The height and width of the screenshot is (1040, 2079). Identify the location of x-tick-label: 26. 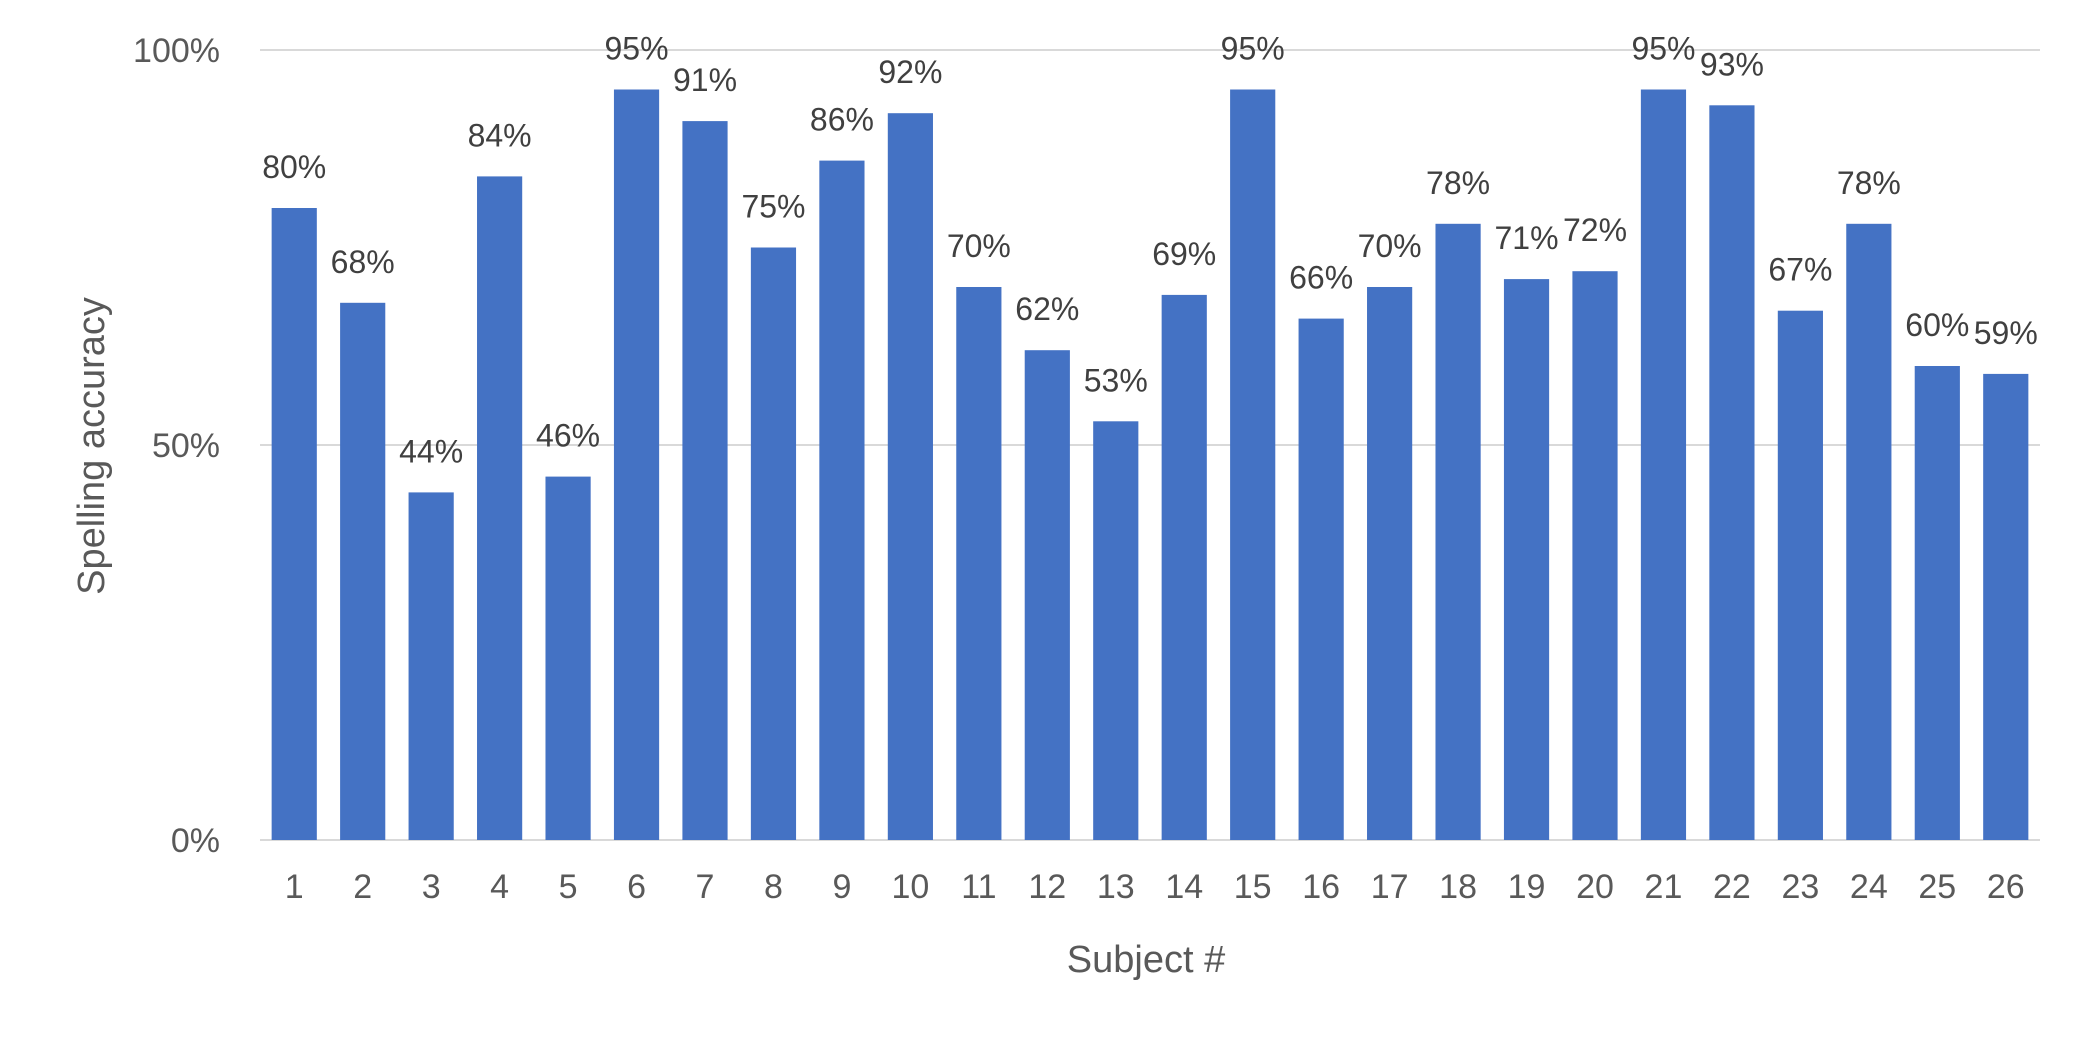
(2006, 887).